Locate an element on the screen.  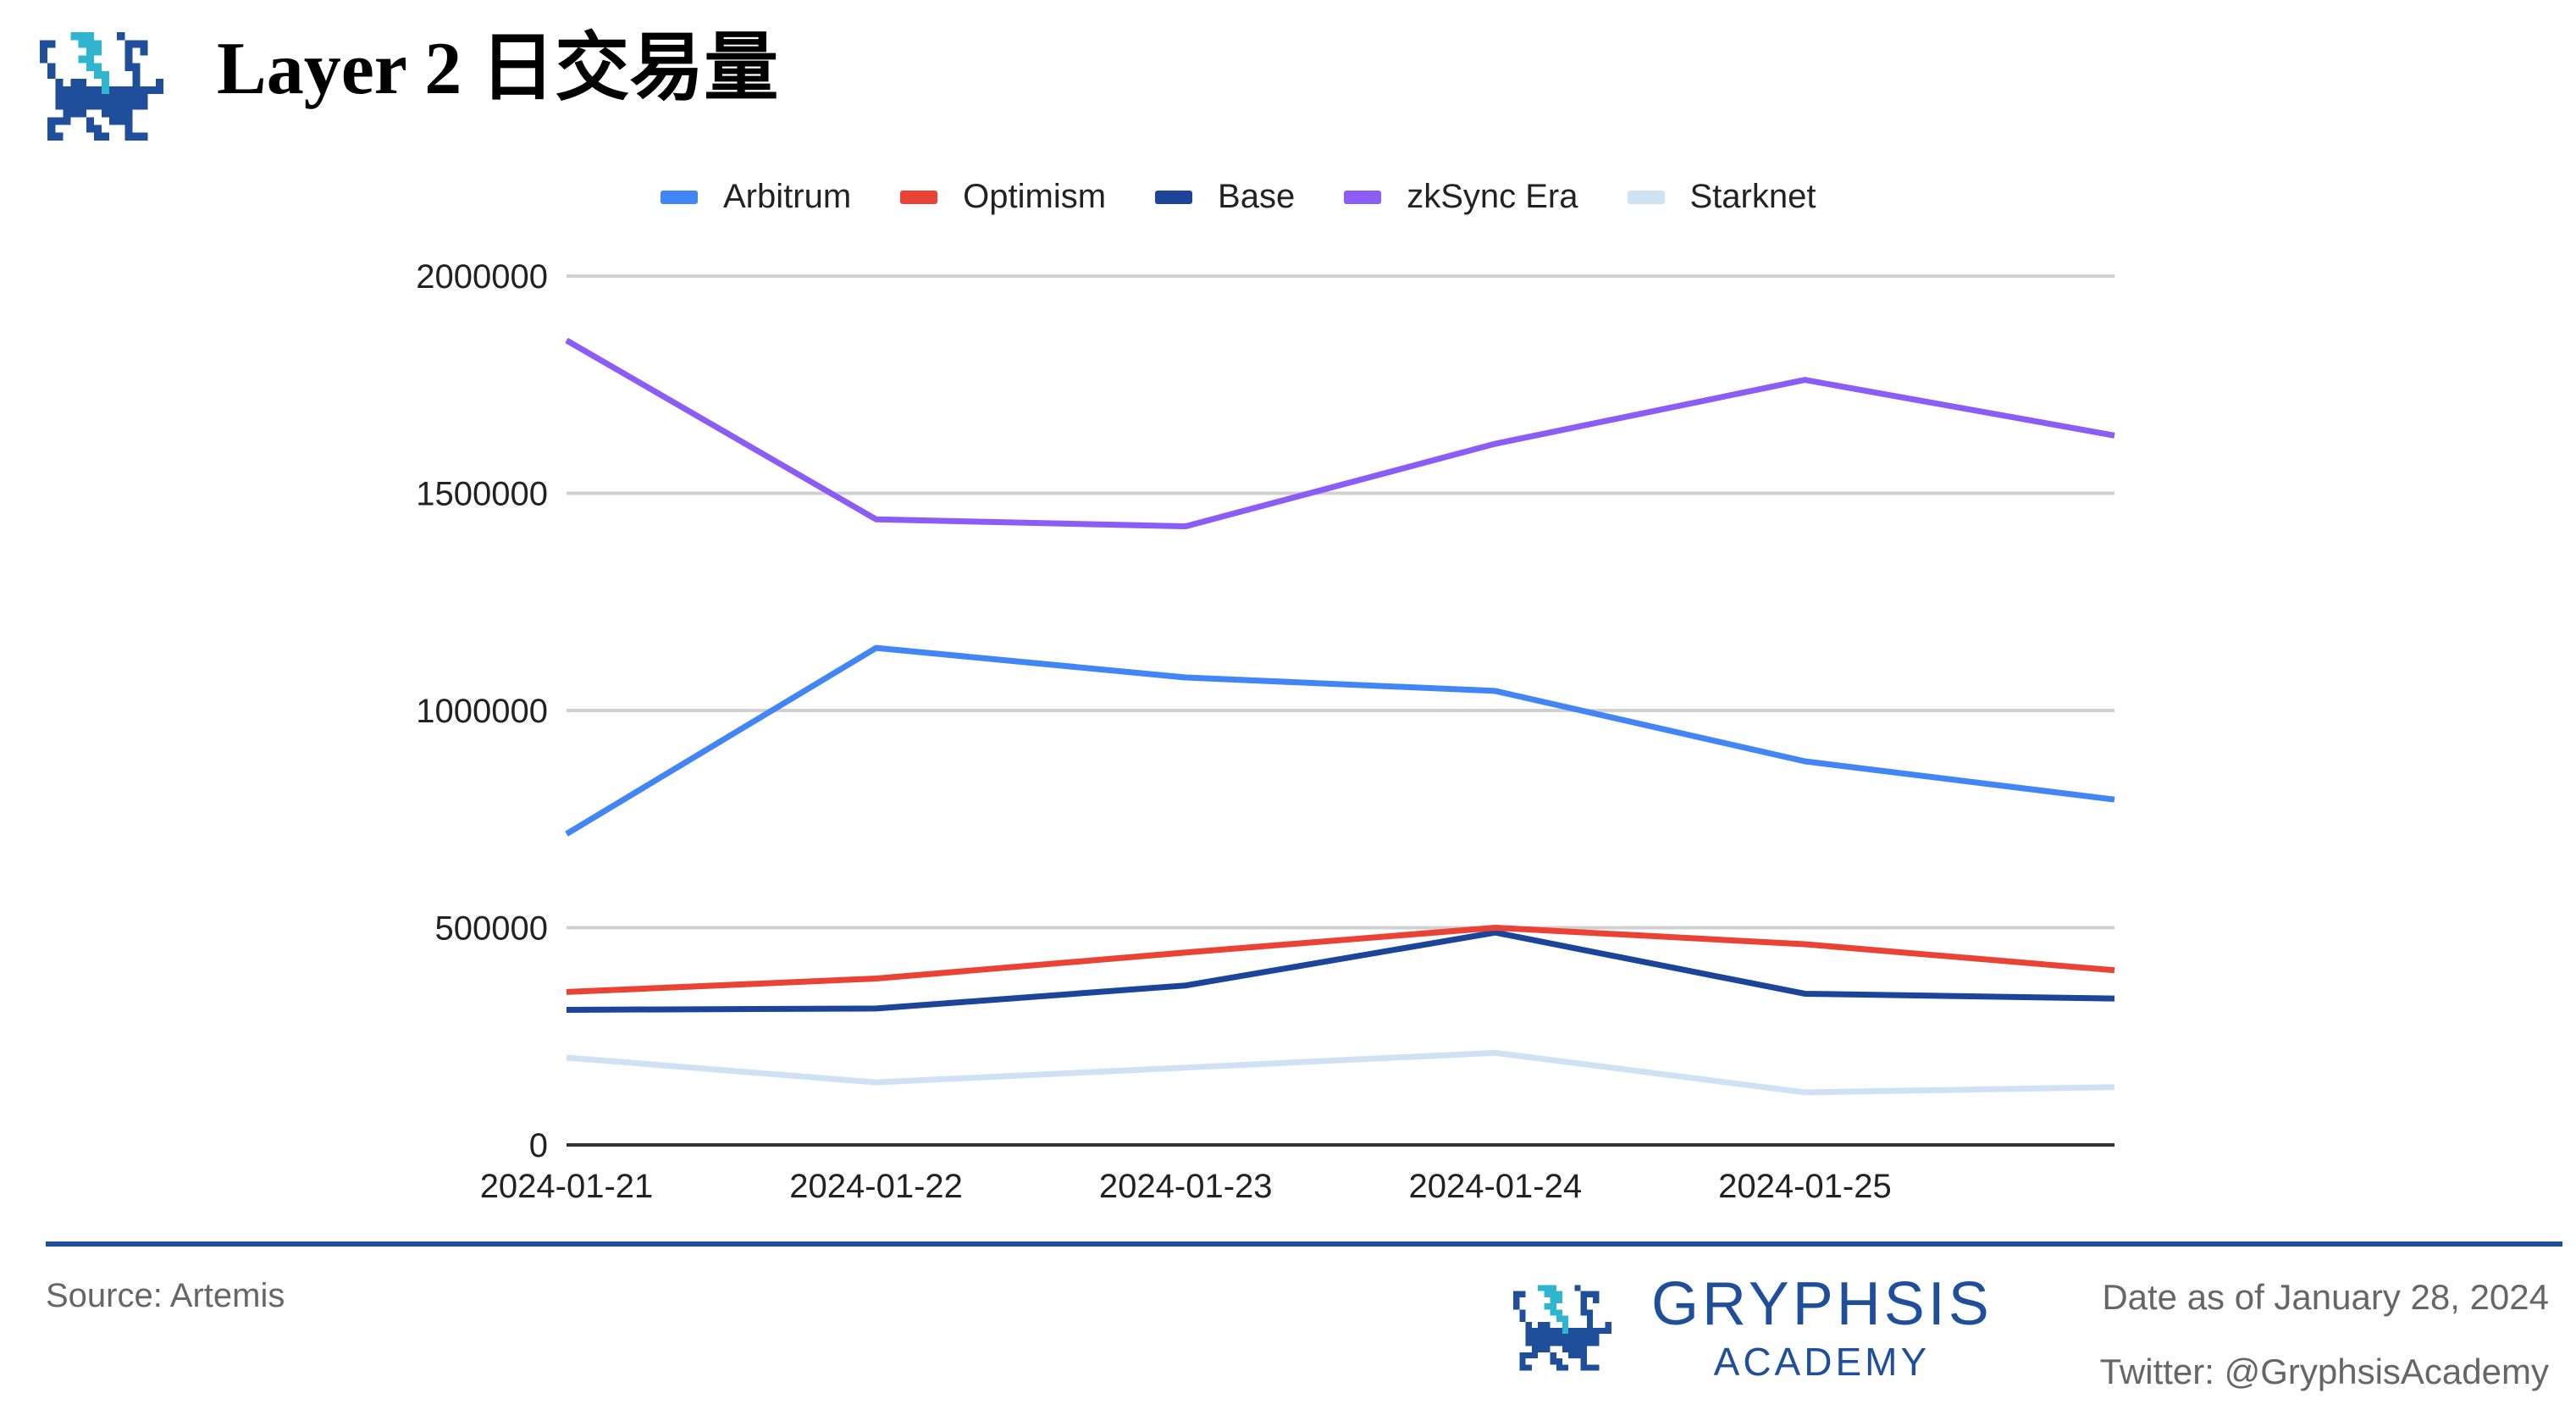
legend-label: Starknet is located at coordinates (1752, 196).